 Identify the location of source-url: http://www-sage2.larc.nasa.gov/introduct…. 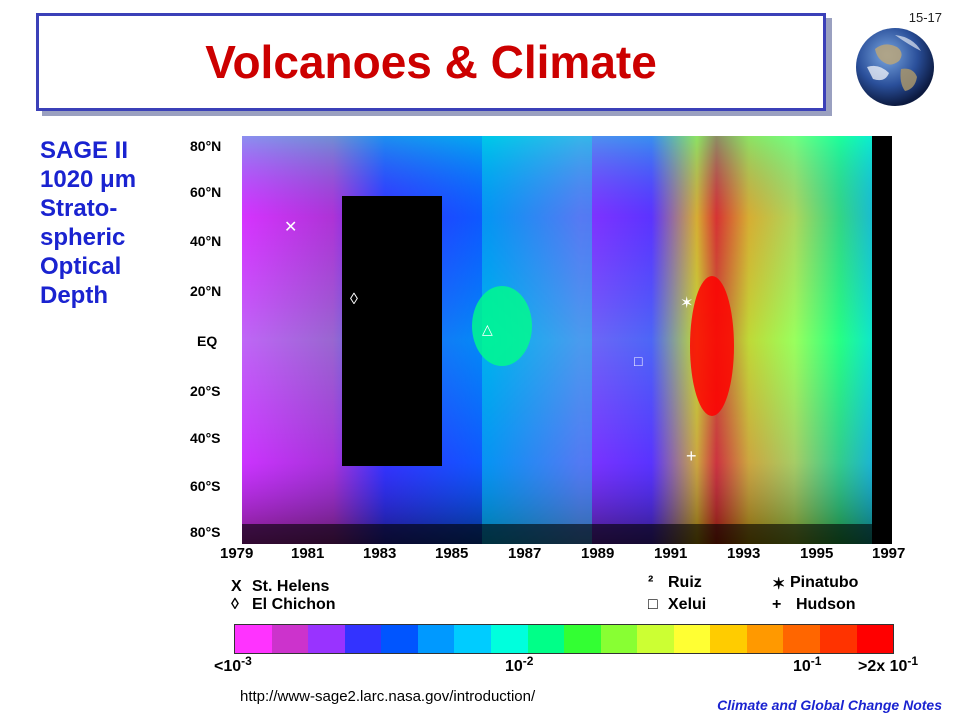
(388, 696).